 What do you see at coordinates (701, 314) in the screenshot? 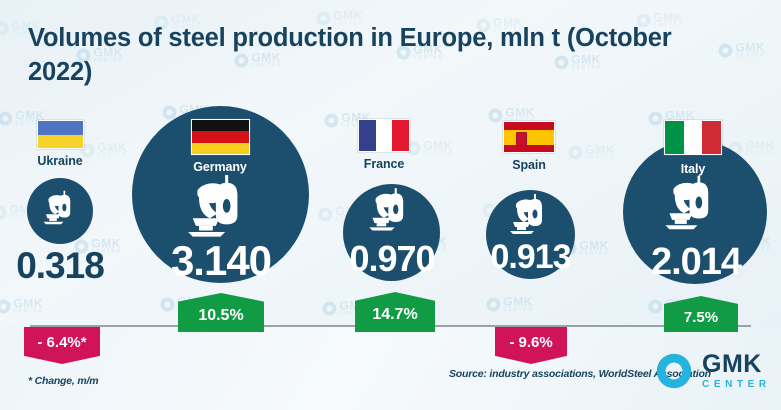
I see `change-banner-italy: 7.5%` at bounding box center [701, 314].